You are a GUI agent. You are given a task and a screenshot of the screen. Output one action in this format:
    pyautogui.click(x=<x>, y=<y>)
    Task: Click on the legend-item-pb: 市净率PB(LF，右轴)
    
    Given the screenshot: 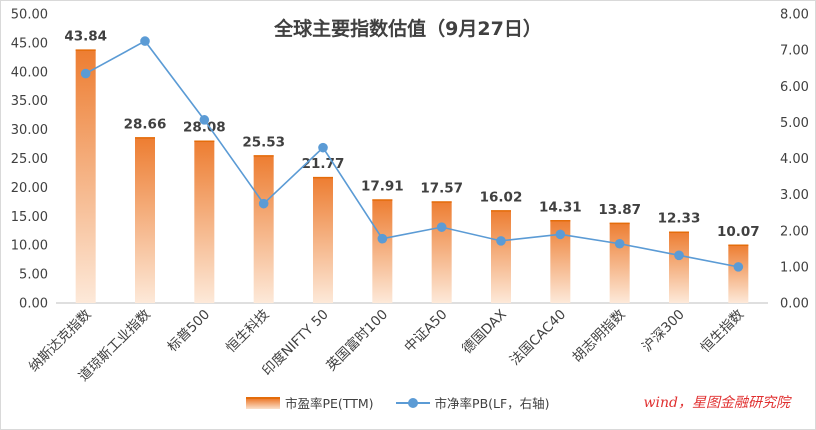 What is the action you would take?
    pyautogui.click(x=472, y=402)
    